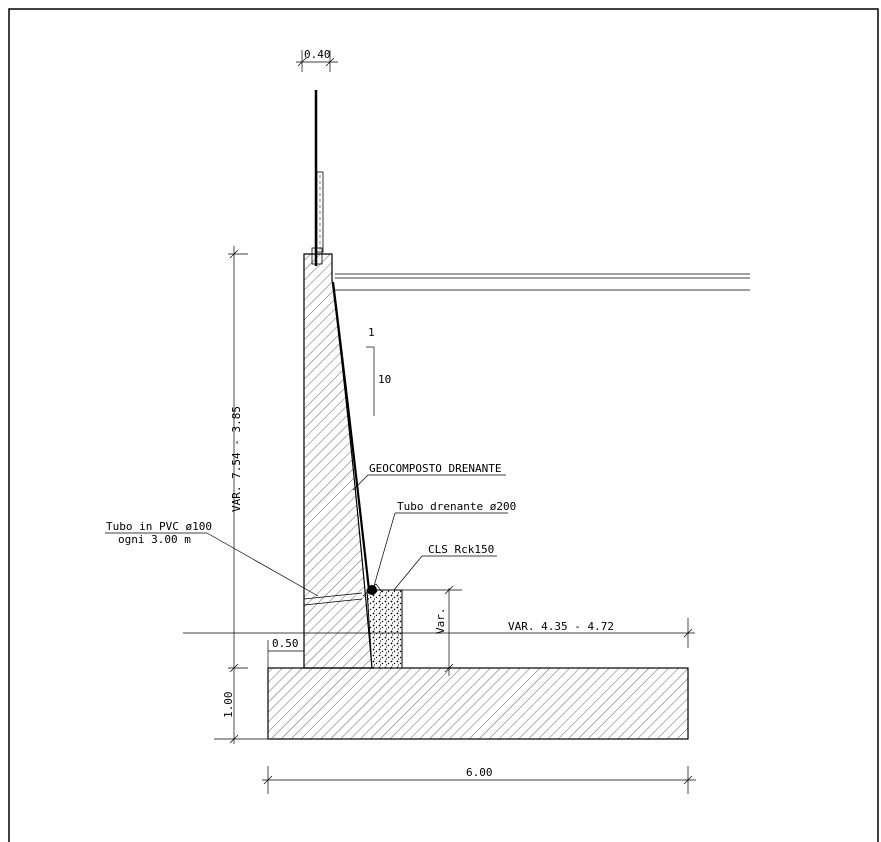  What do you see at coordinates (241, 706) in the screenshot?
I see `dim-footing-thickness: 1.00` at bounding box center [241, 706].